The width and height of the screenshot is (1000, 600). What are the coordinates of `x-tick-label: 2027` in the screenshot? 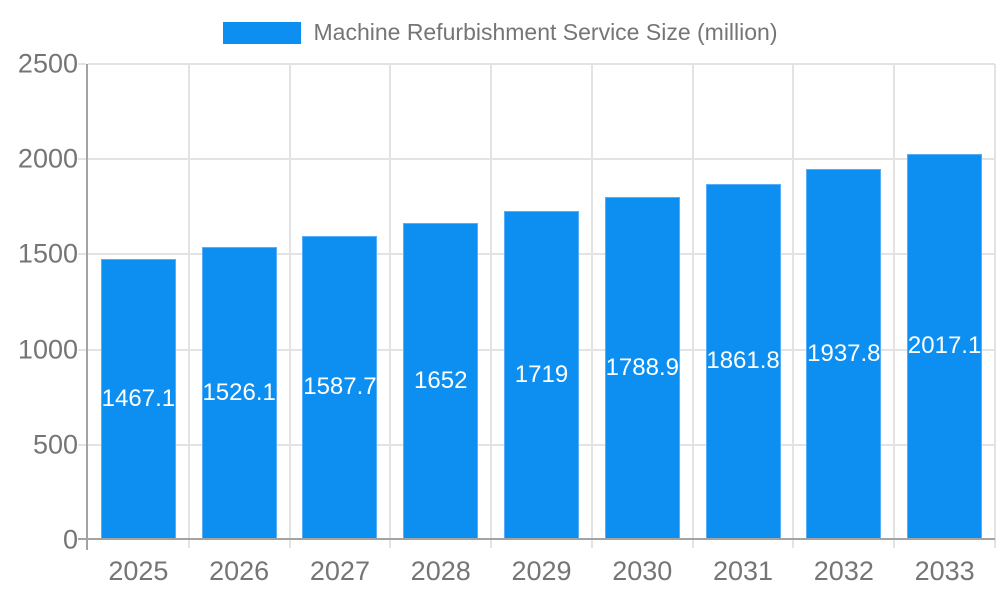 It's located at (339, 571).